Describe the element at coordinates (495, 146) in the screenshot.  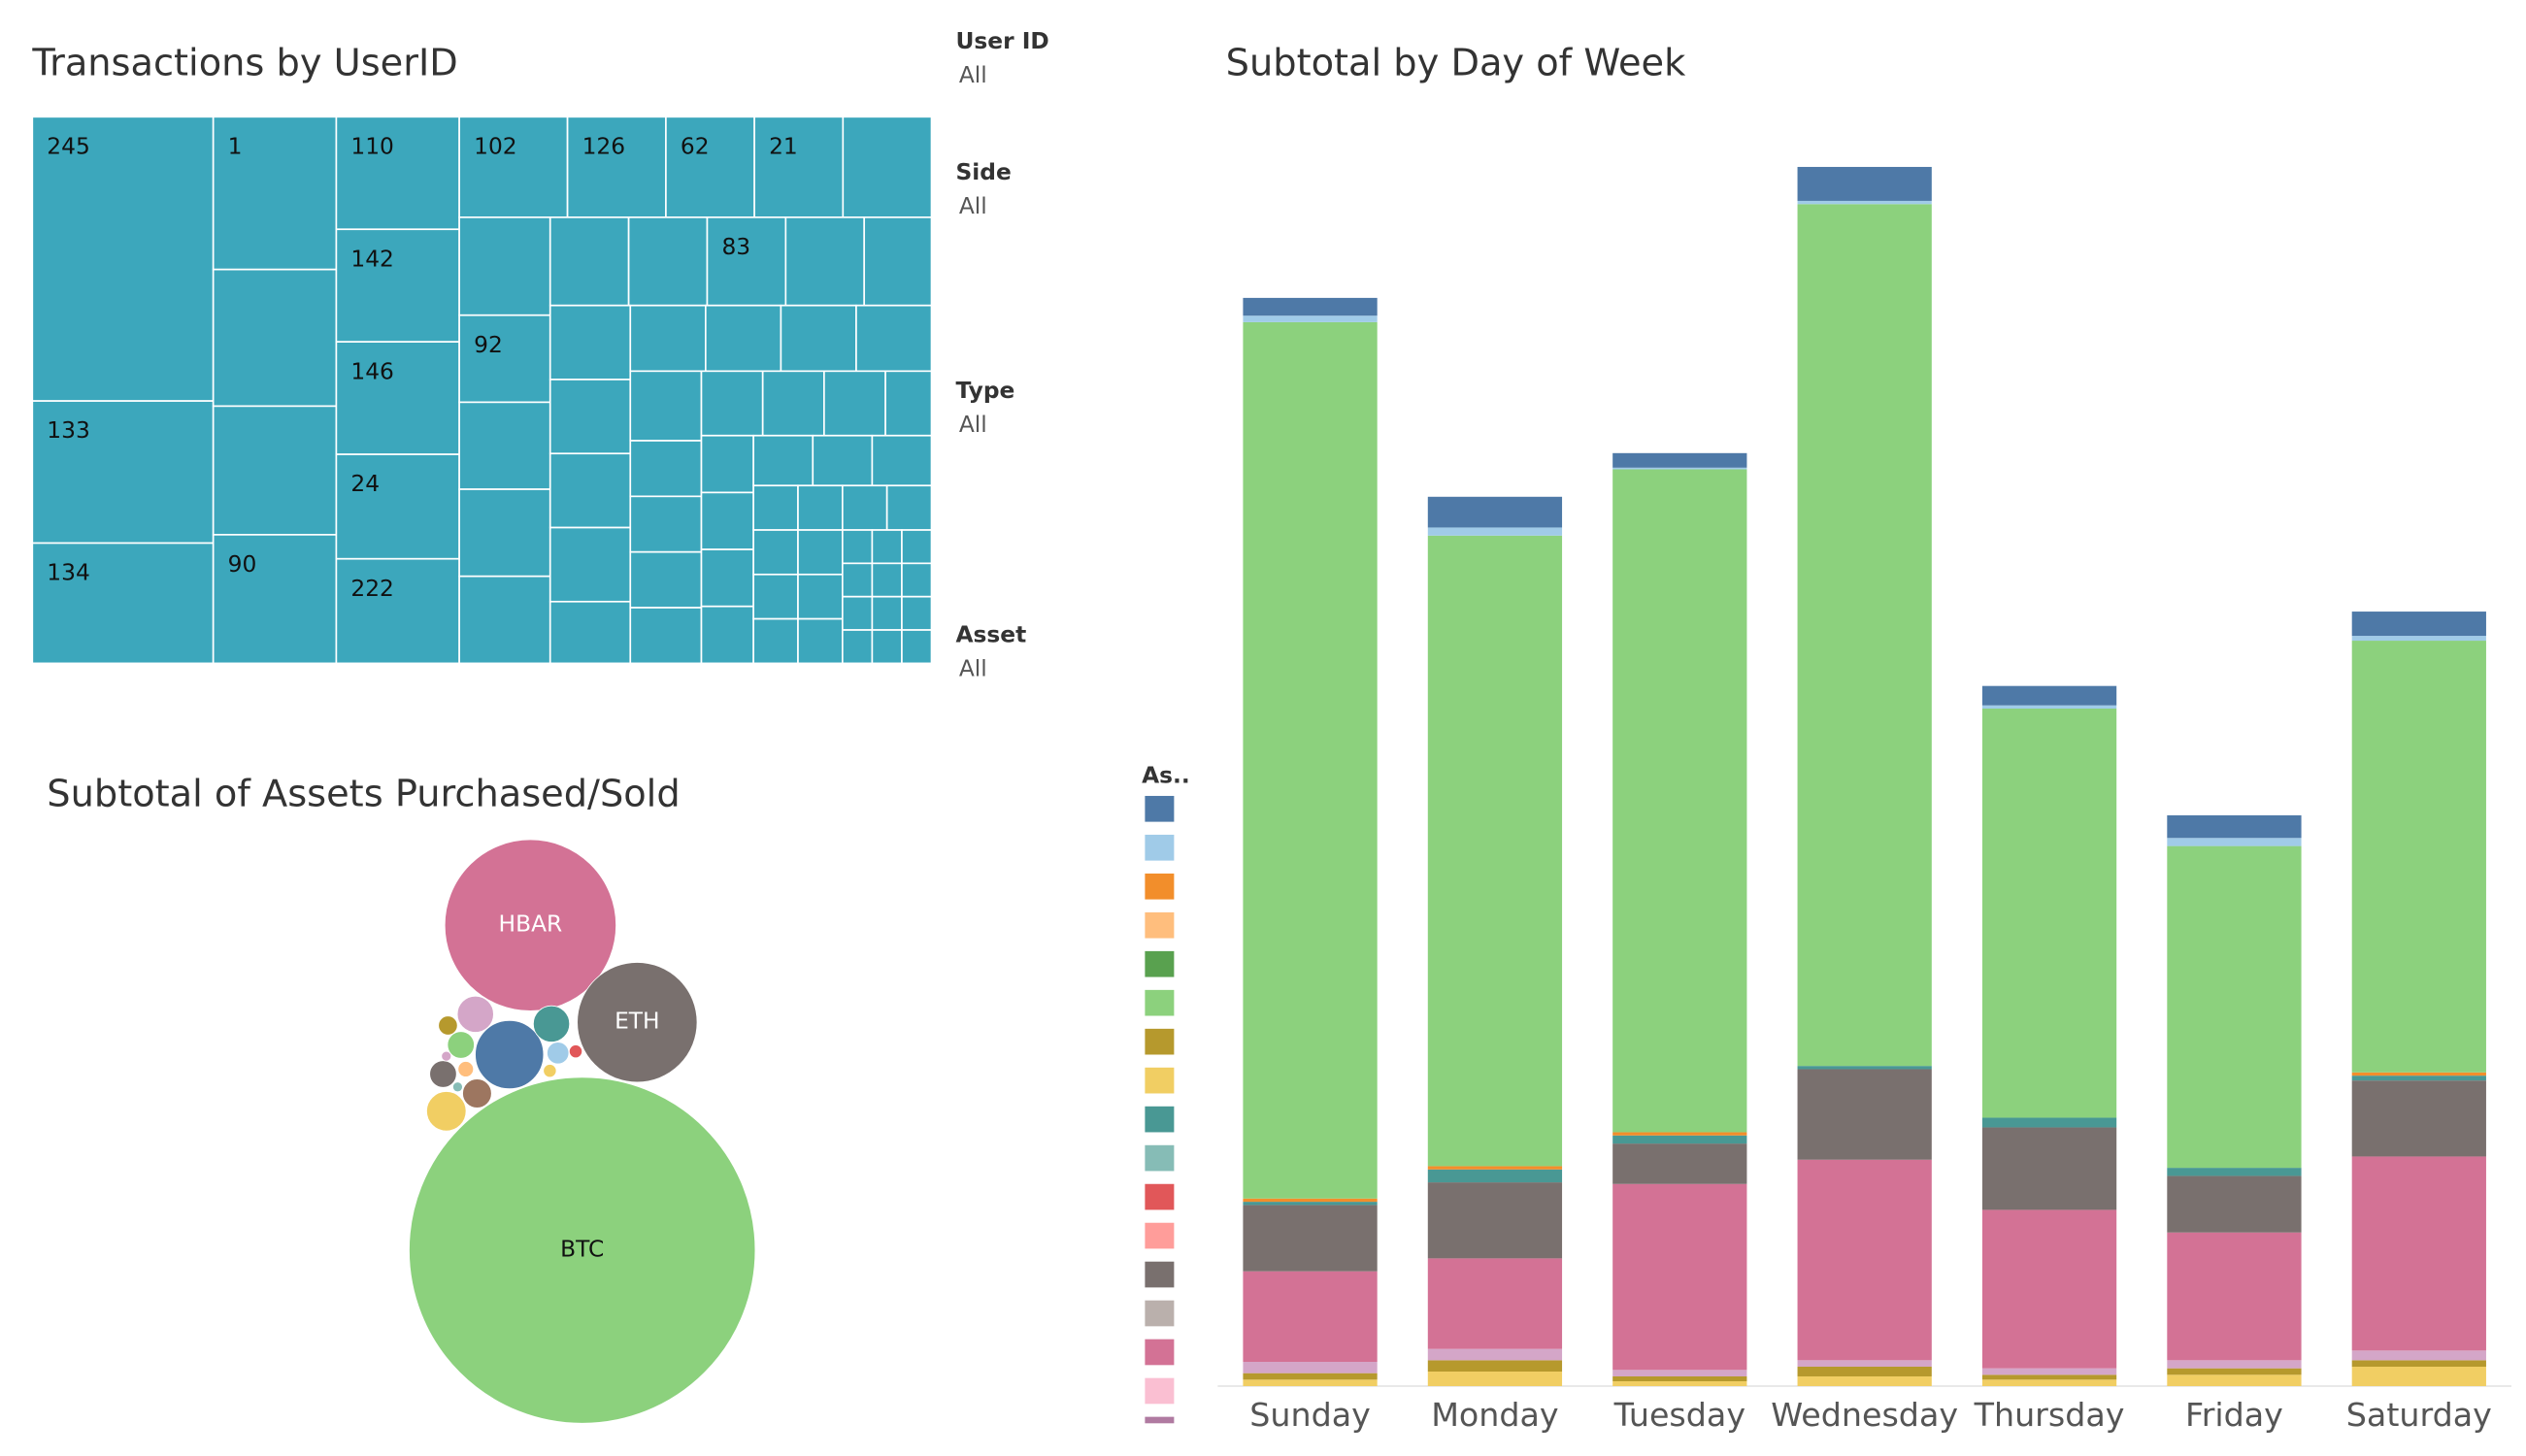
I see `treemap-label: 102` at that location.